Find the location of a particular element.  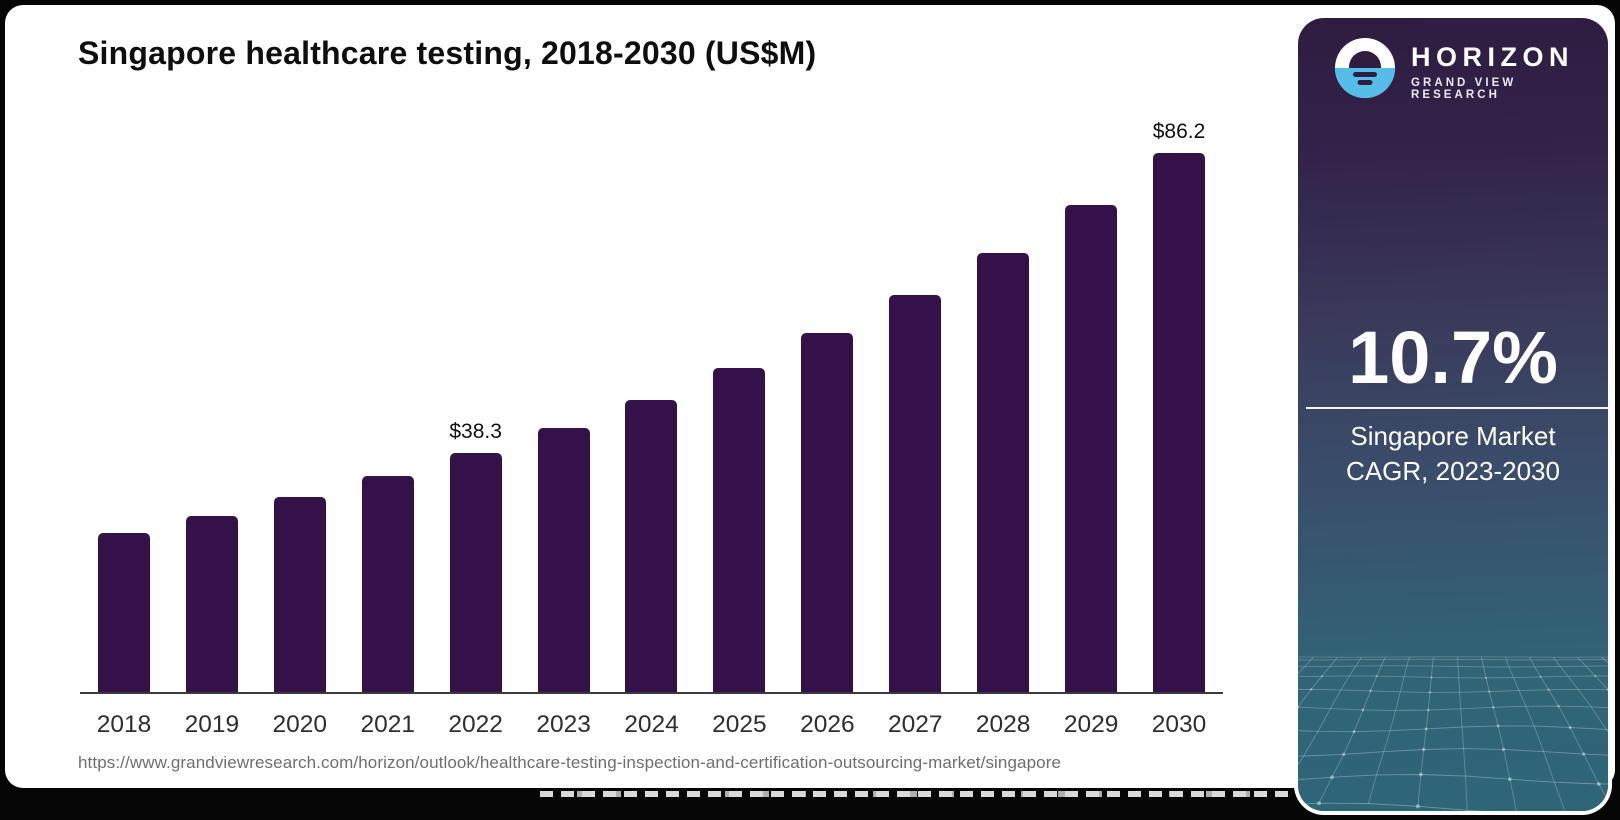

bar-2020 is located at coordinates (299, 594).